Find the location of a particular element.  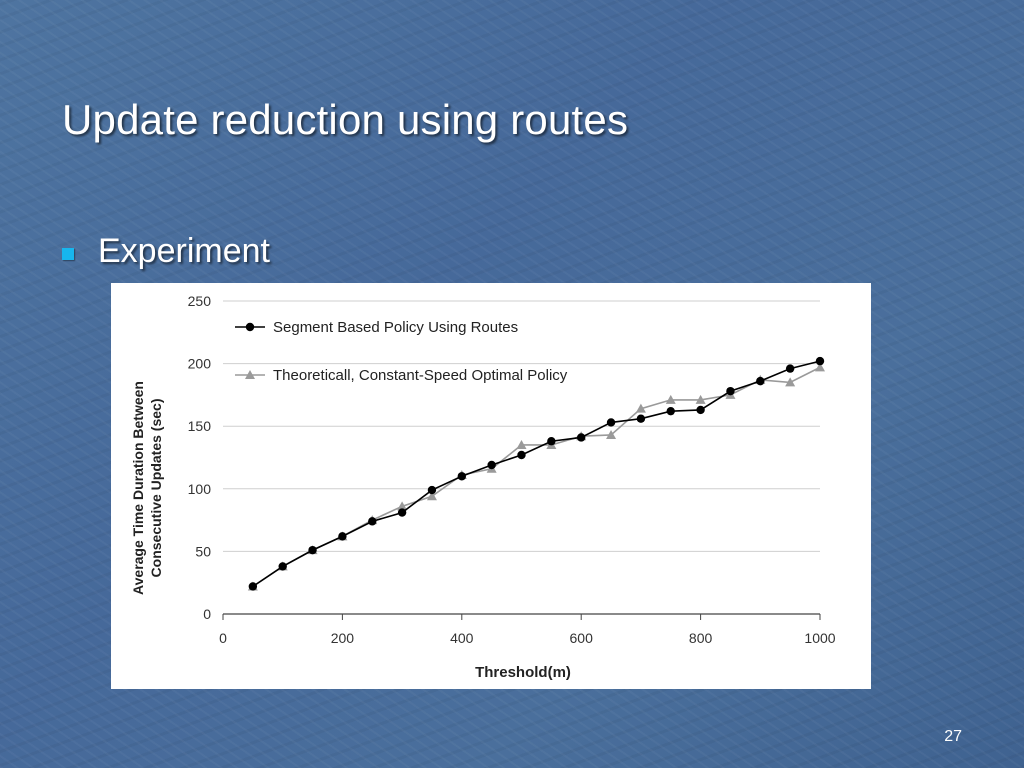

x-tick-label: 0 is located at coordinates (223, 638).